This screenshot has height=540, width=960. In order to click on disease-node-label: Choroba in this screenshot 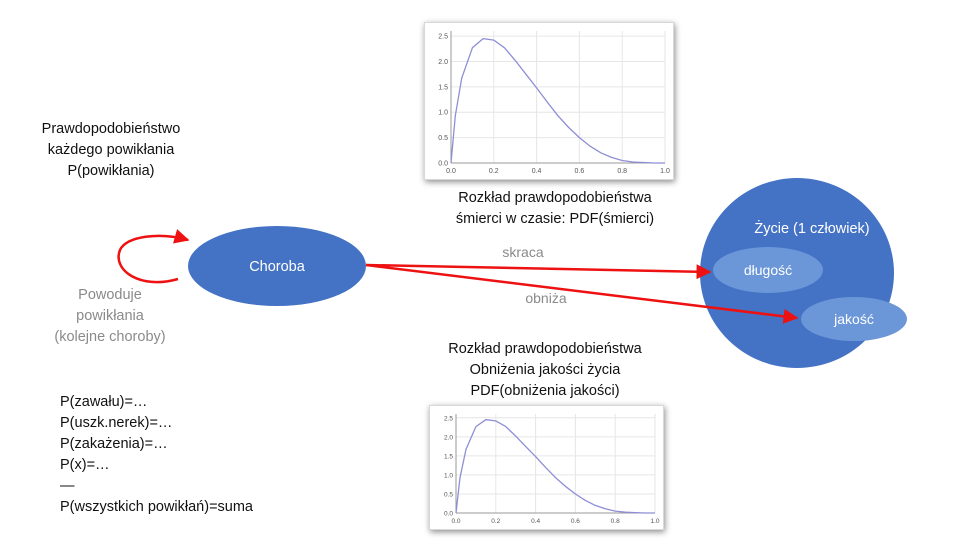, I will do `click(277, 267)`.